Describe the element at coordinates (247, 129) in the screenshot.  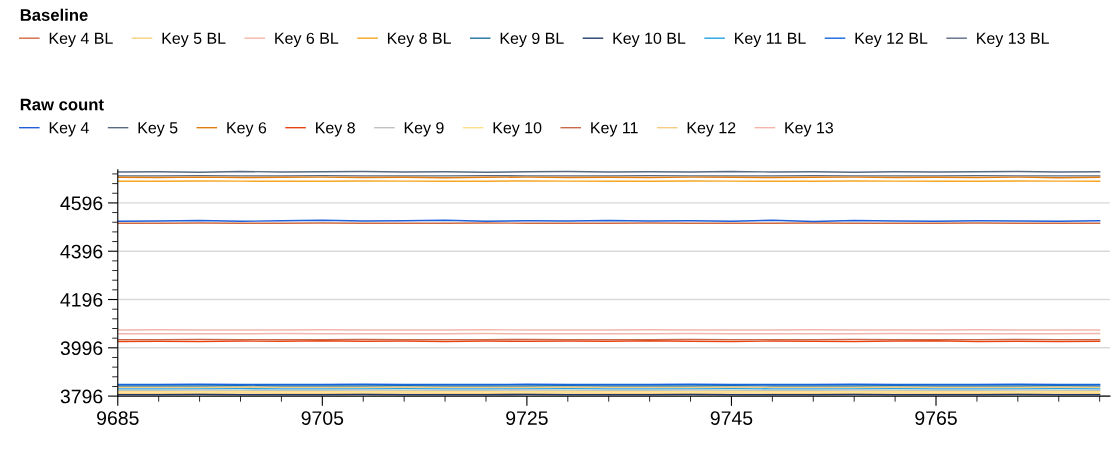
I see `legend-label: Key 6` at that location.